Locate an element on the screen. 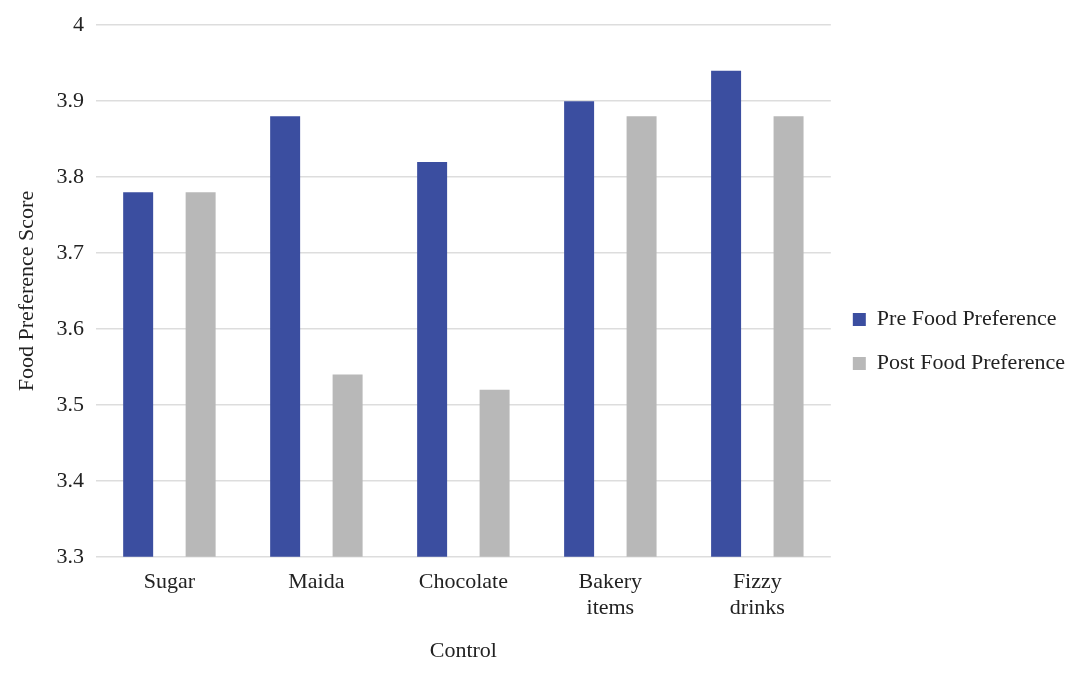 Image resolution: width=1085 pixels, height=678 pixels. x-tick-label: Bakery items is located at coordinates (610, 593).